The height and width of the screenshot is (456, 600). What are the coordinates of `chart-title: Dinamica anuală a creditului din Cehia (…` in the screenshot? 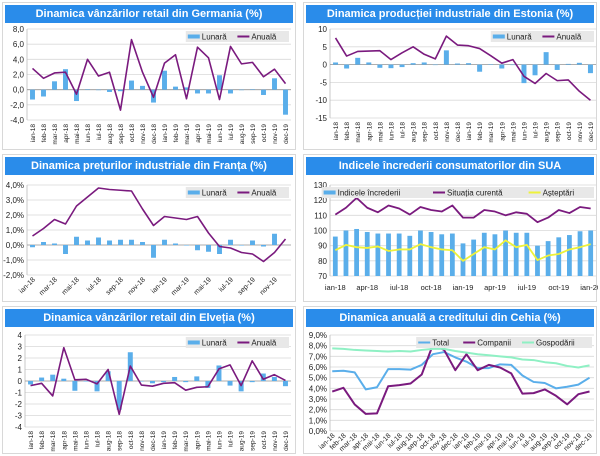 It's located at (450, 318).